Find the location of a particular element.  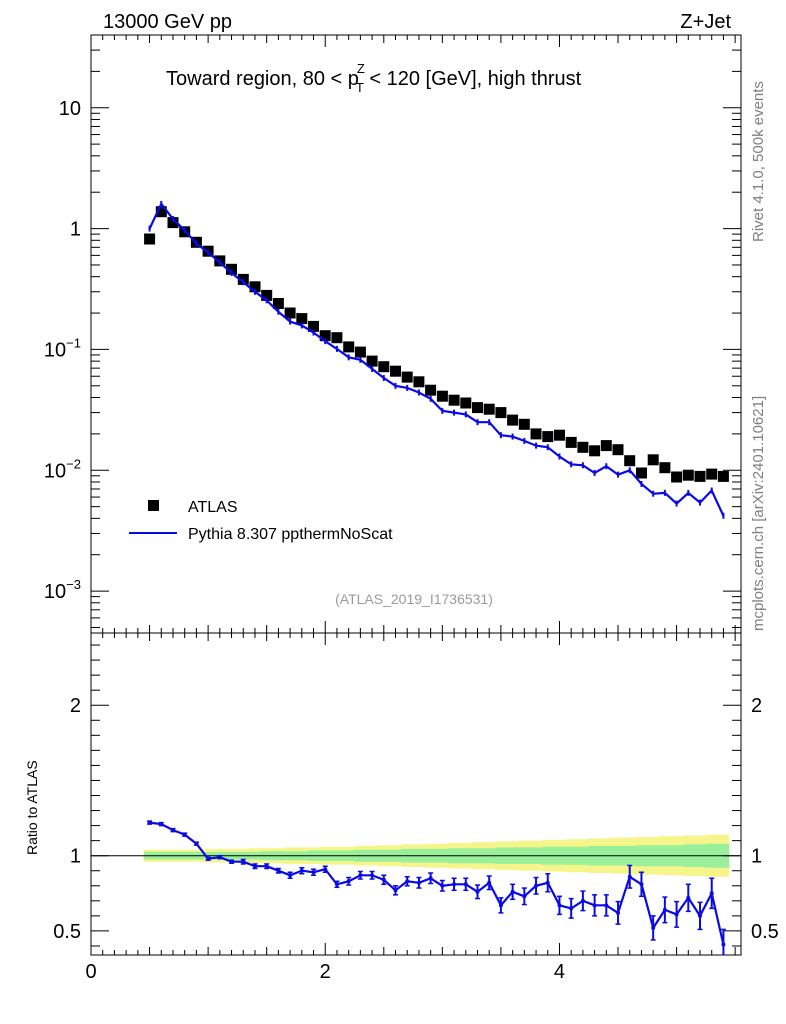

y-tick-label: 10−3 is located at coordinates (62, 590).